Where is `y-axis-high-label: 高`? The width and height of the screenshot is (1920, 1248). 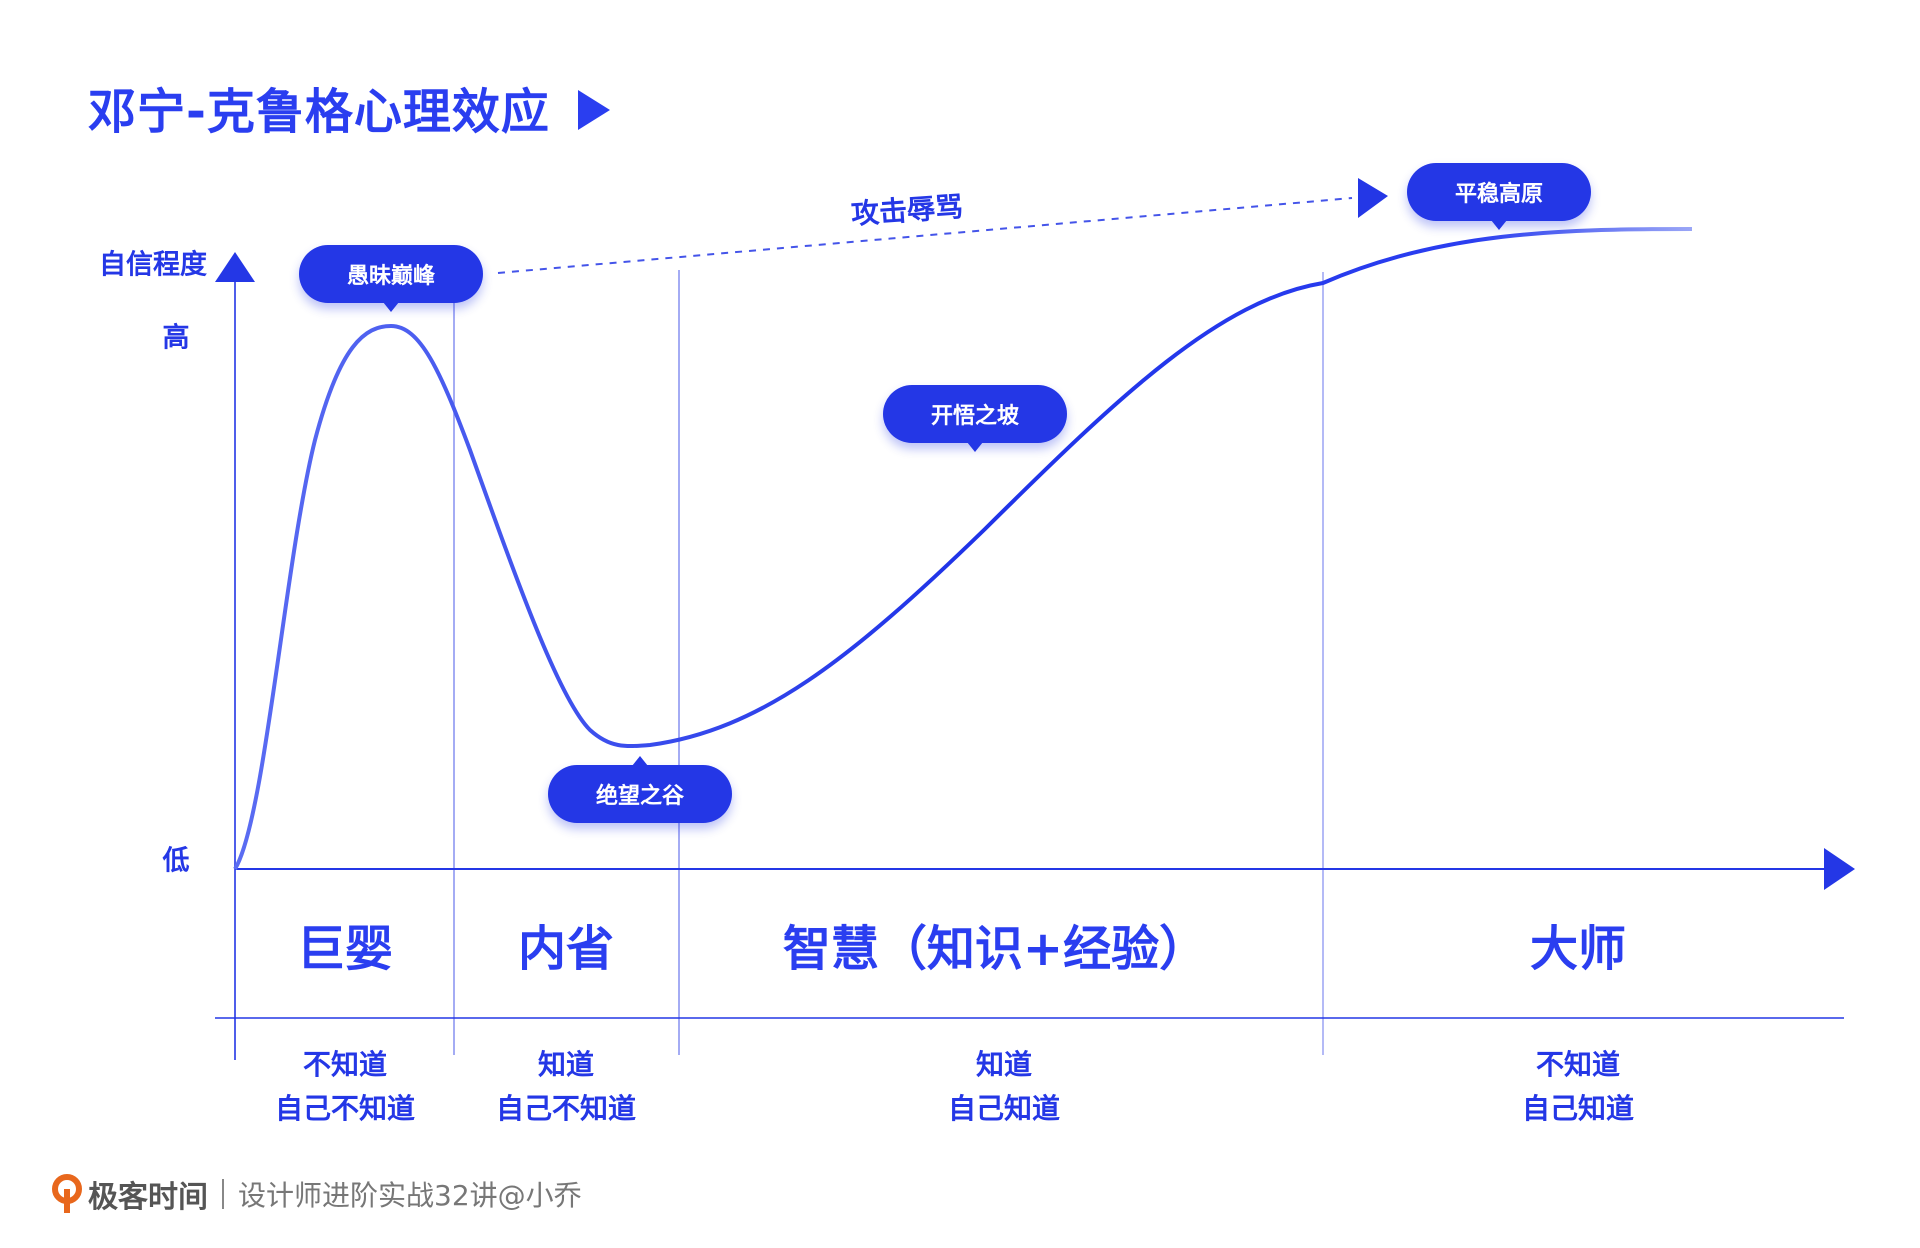
y-axis-high-label: 高 is located at coordinates (176, 338).